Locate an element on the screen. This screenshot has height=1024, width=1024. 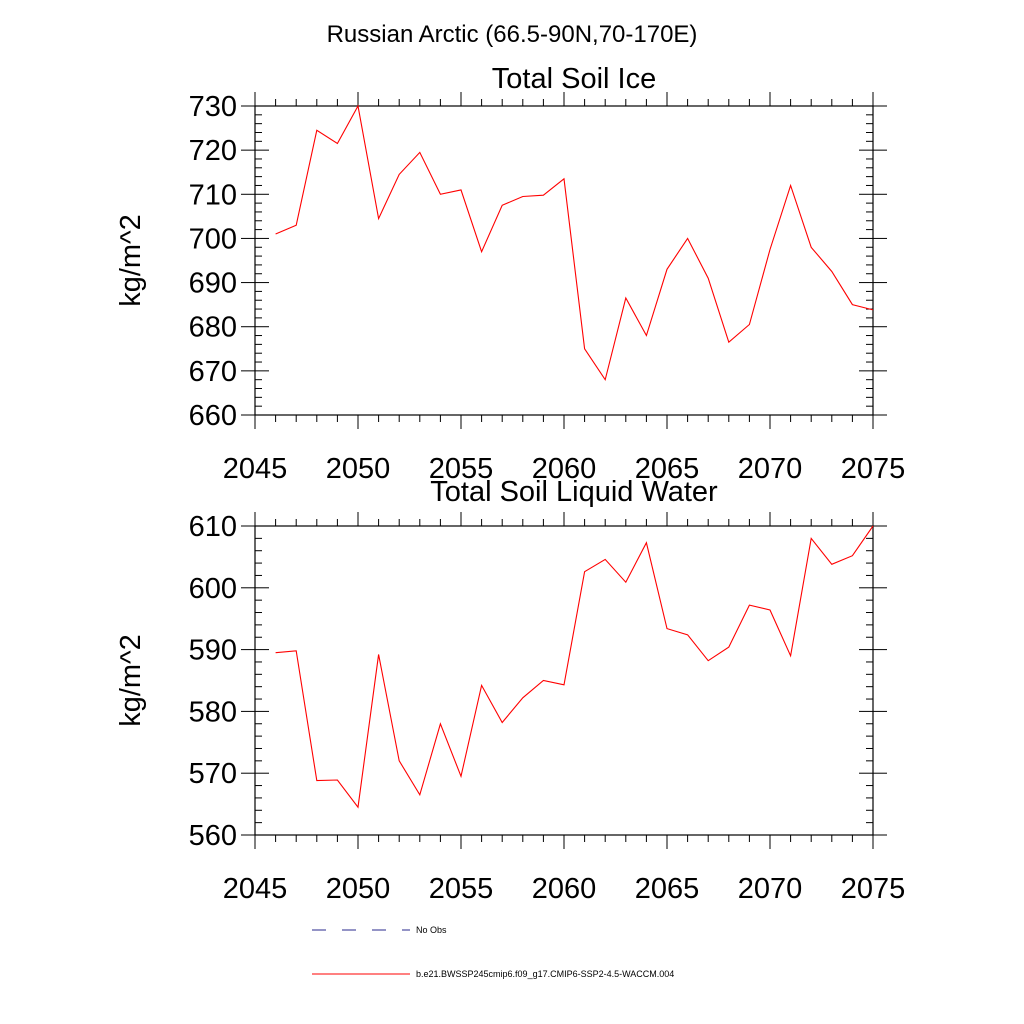
soil-liquid-water-y-tick-label: 610 is located at coordinates (213, 527).